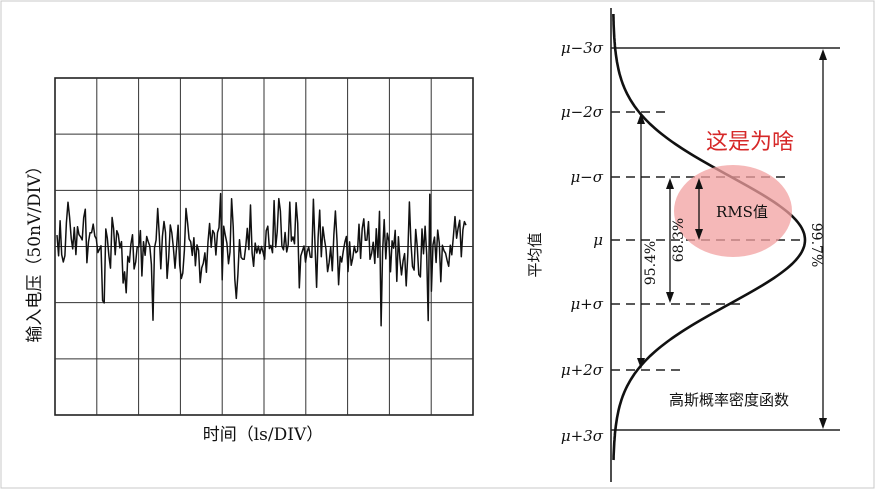 Image resolution: width=875 pixels, height=489 pixels. What do you see at coordinates (816, 245) in the screenshot?
I see `three-sigma-percent: 99.7%` at bounding box center [816, 245].